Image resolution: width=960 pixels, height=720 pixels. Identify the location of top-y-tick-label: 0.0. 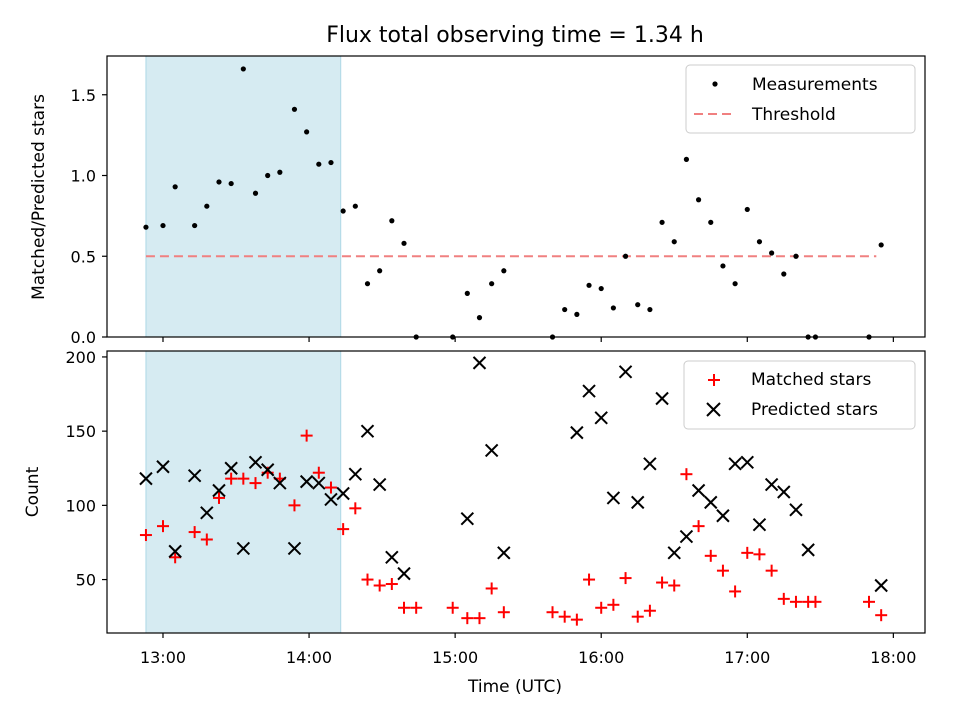
(83, 337).